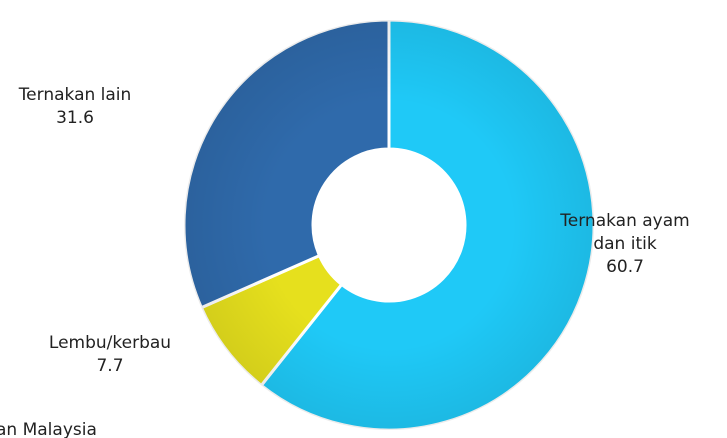 The image size is (727, 438). I want to click on category-label: Ternakan ayam dan itik, so click(625, 232).